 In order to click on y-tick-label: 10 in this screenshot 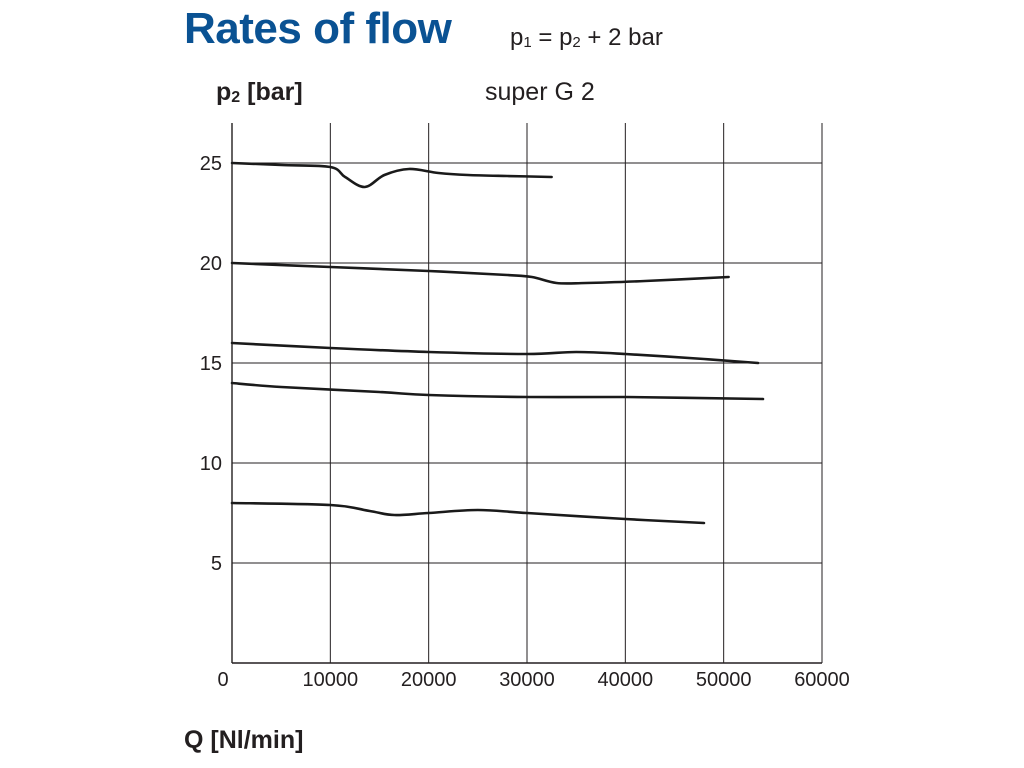, I will do `click(211, 464)`.